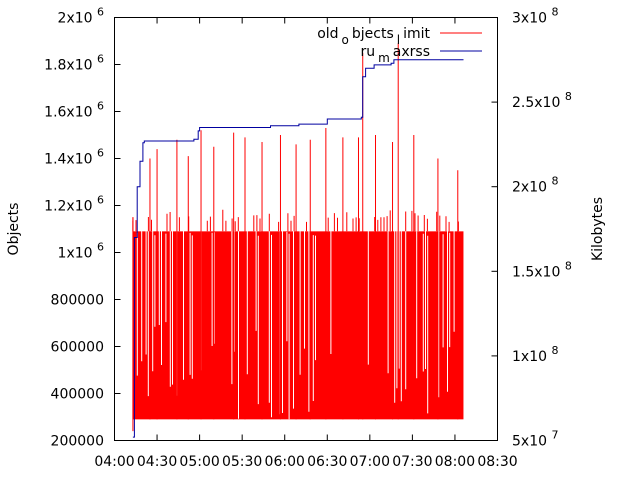 The height and width of the screenshot is (480, 640). What do you see at coordinates (74, 157) in the screenshot?
I see `y-tick-label: 1.4x10 6` at bounding box center [74, 157].